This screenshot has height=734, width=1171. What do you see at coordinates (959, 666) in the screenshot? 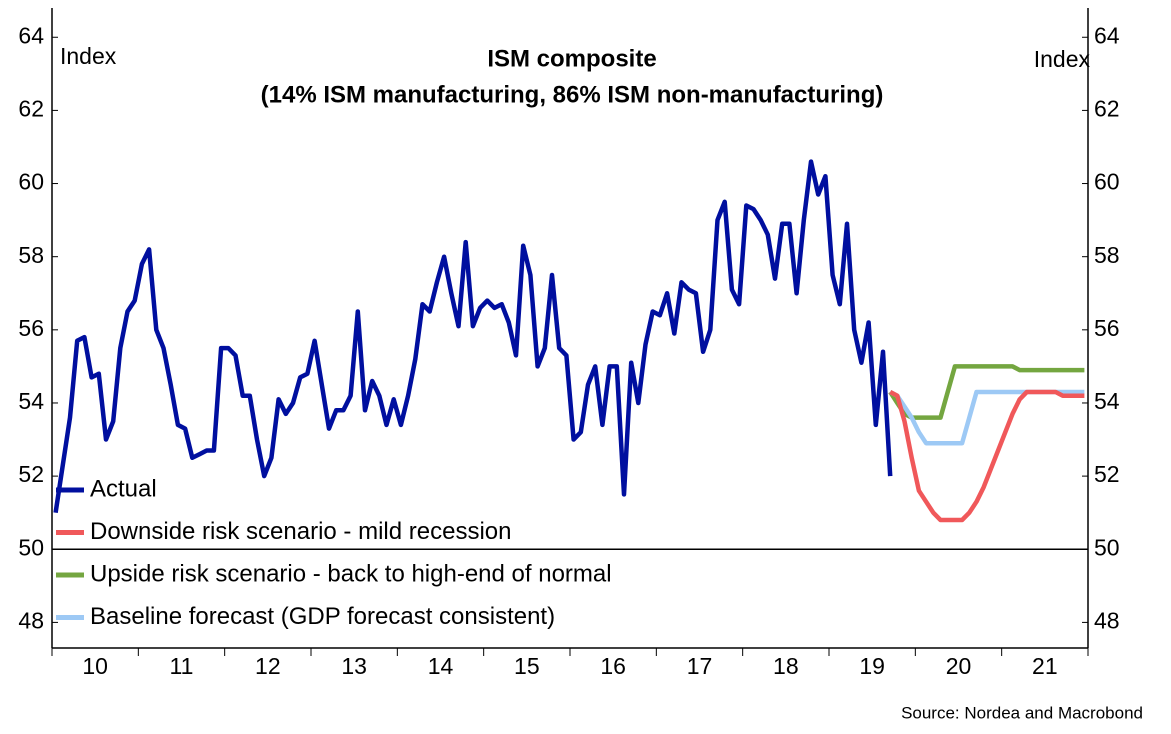
I see `x-tick-label: 20` at bounding box center [959, 666].